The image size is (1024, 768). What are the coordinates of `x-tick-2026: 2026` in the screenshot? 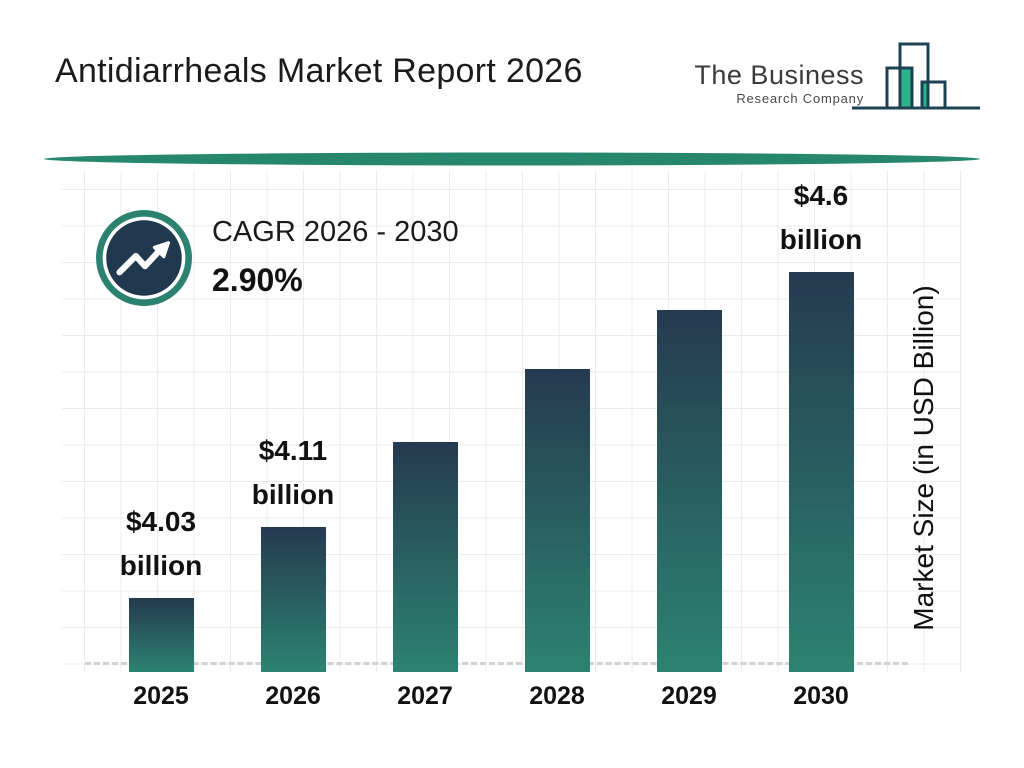 It's located at (293, 696).